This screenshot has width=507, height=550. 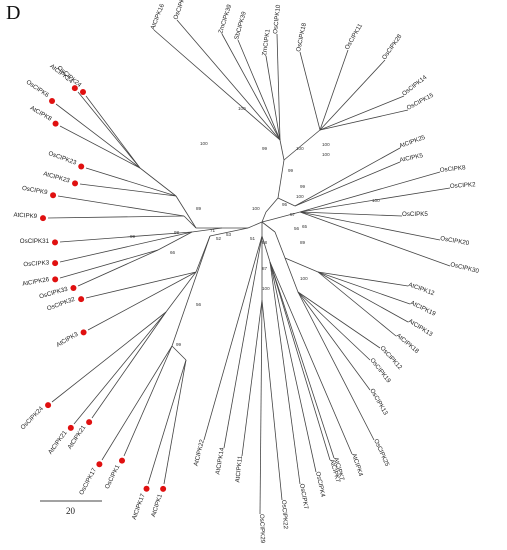 I want to click on bootstrap-value: 53, so click(x=229, y=234).